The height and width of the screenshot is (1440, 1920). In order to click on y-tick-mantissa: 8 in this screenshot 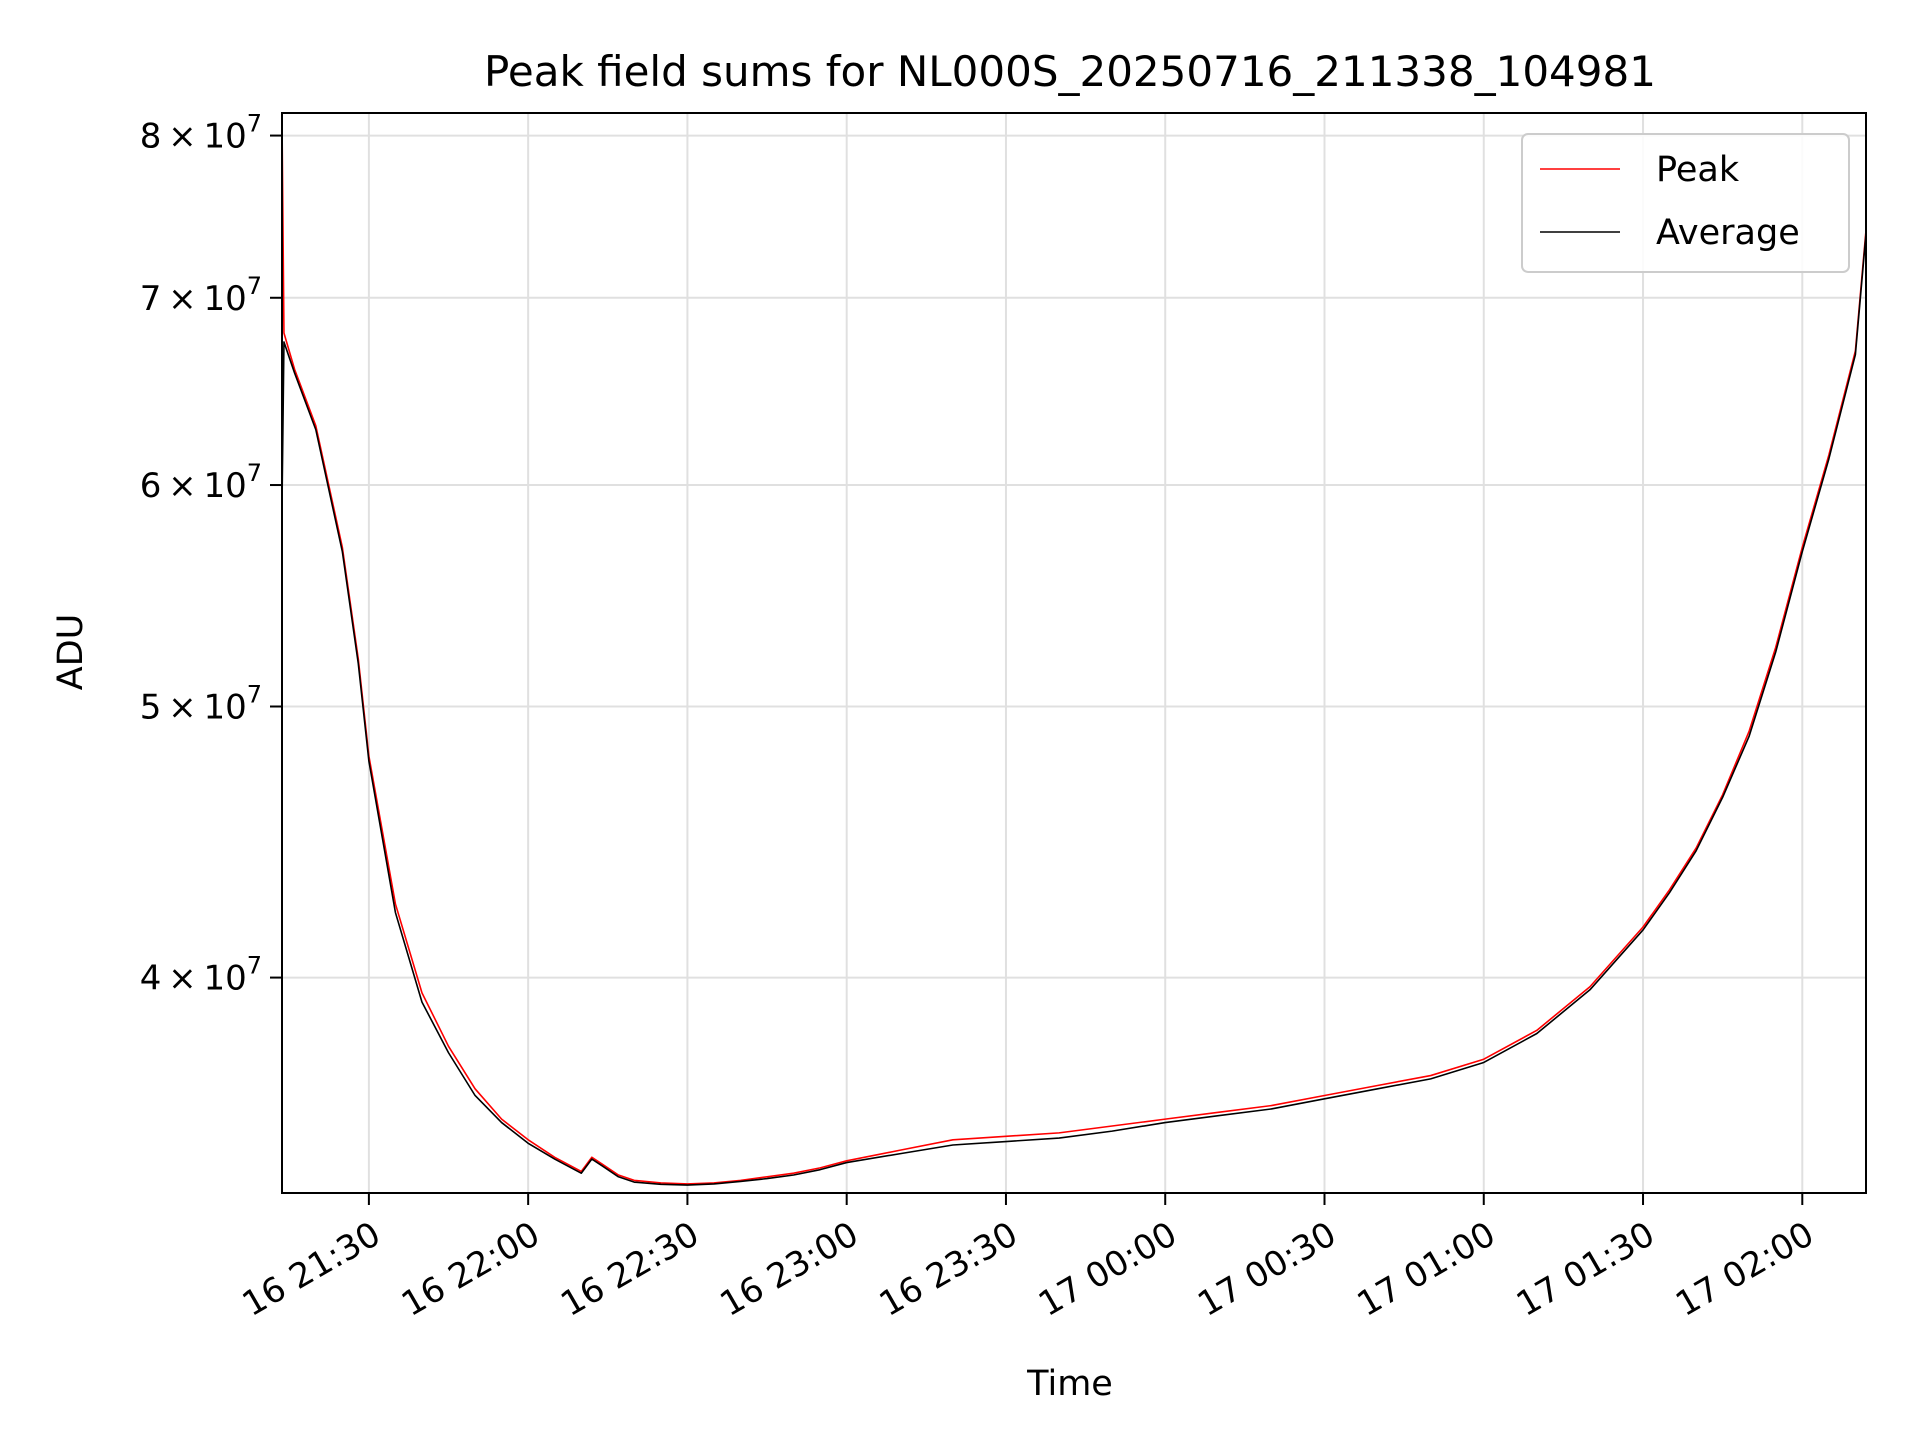, I will do `click(151, 137)`.